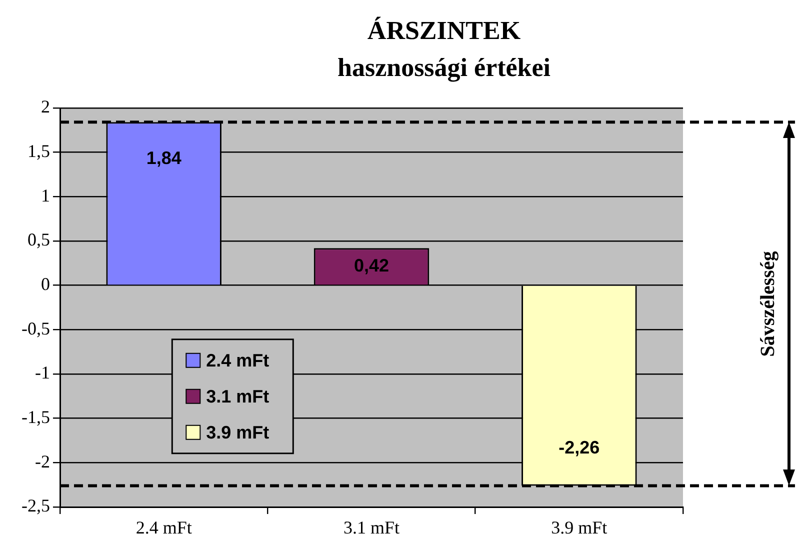 The height and width of the screenshot is (550, 796). What do you see at coordinates (579, 528) in the screenshot?
I see `x-tick-label: 3.9 mFt` at bounding box center [579, 528].